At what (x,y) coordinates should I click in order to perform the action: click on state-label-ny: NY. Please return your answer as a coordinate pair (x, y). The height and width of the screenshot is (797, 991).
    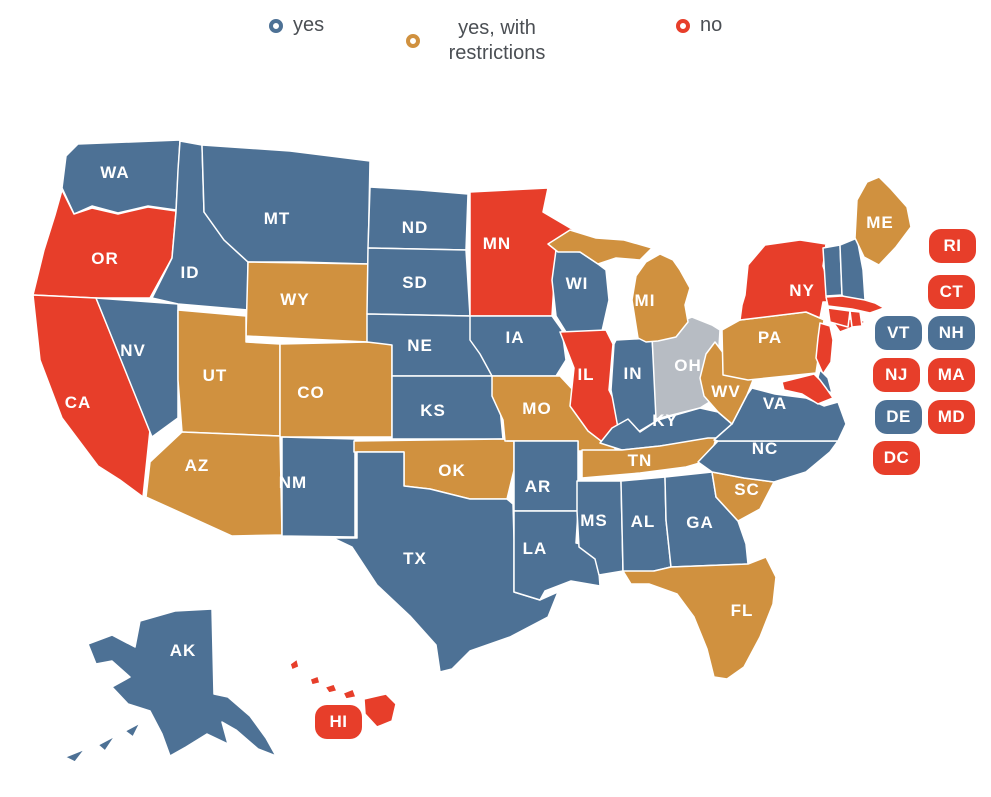
    Looking at the image, I should click on (802, 290).